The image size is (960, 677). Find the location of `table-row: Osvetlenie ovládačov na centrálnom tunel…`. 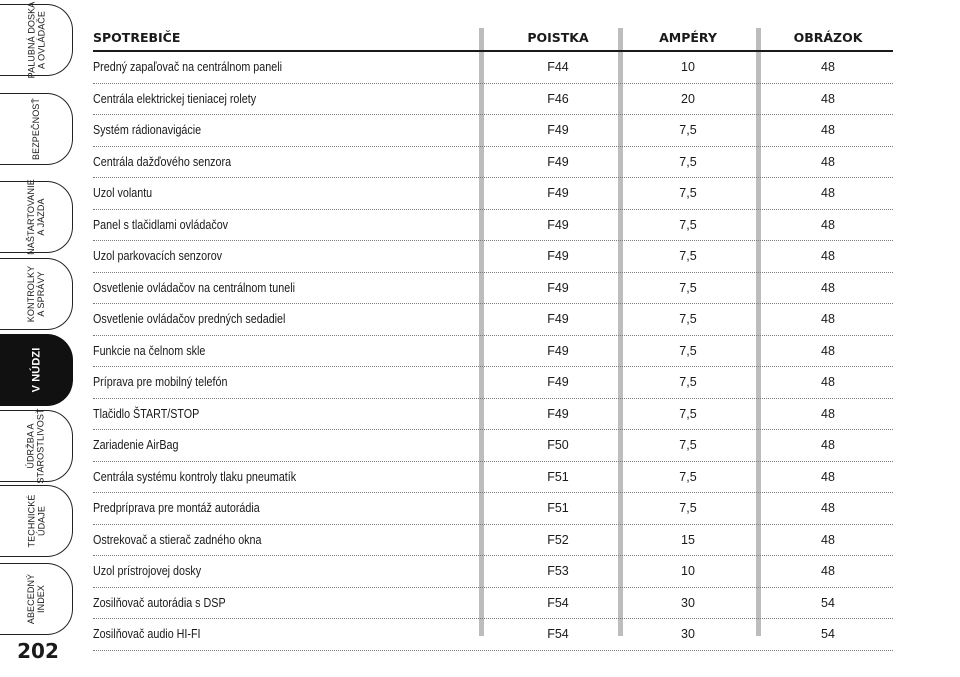

table-row: Osvetlenie ovládačov na centrálnom tunel… is located at coordinates (493, 288).